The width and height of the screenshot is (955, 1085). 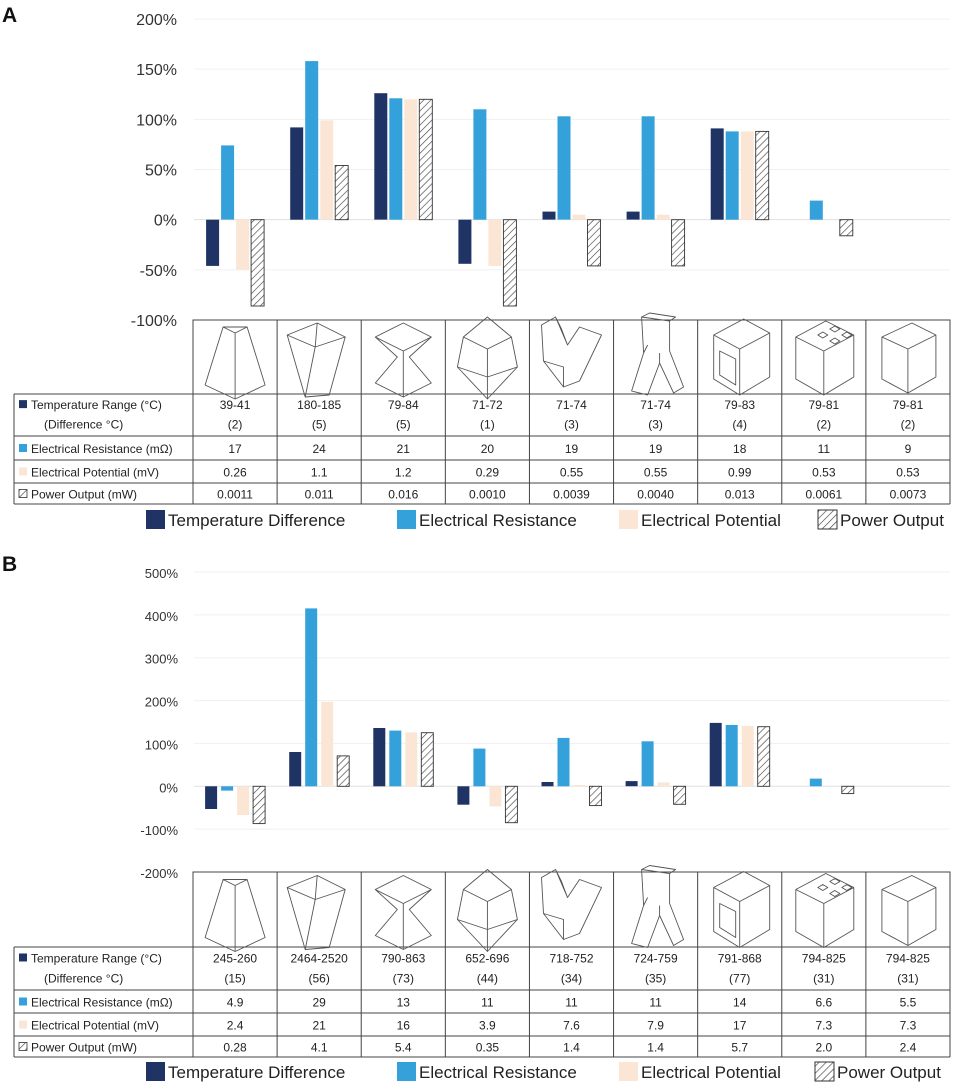 I want to click on cell-value: 7.9, so click(x=655, y=1026).